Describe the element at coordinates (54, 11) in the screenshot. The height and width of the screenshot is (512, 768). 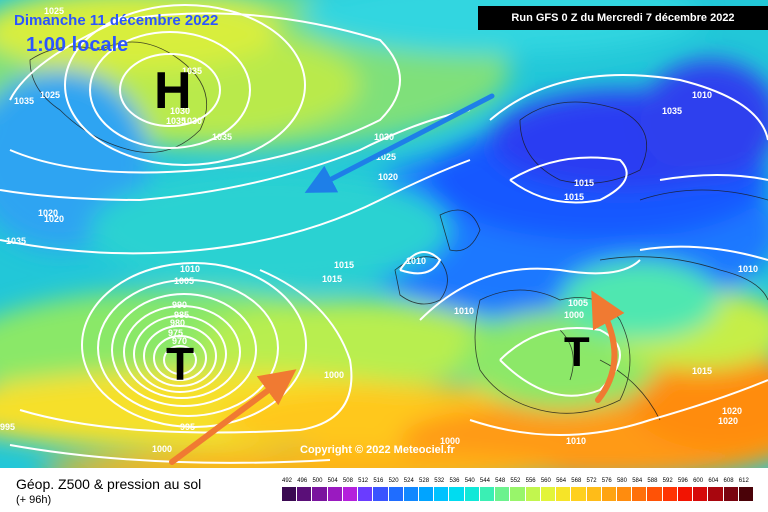
I see `isobar-label: 1025` at that location.